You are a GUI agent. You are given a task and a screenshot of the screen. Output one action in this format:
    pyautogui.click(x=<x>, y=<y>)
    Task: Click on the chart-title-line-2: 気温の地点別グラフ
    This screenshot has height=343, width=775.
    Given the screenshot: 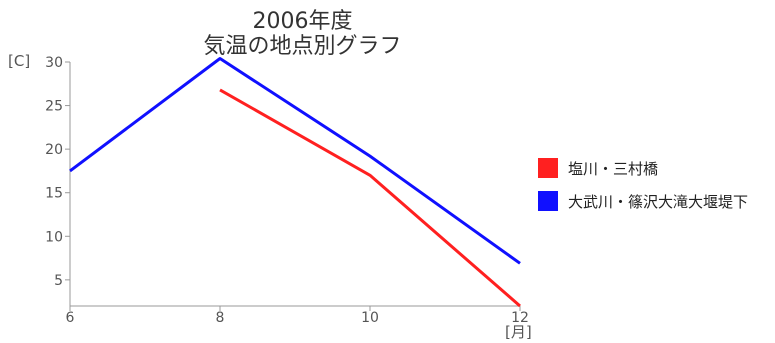 What is the action you would take?
    pyautogui.click(x=302, y=46)
    